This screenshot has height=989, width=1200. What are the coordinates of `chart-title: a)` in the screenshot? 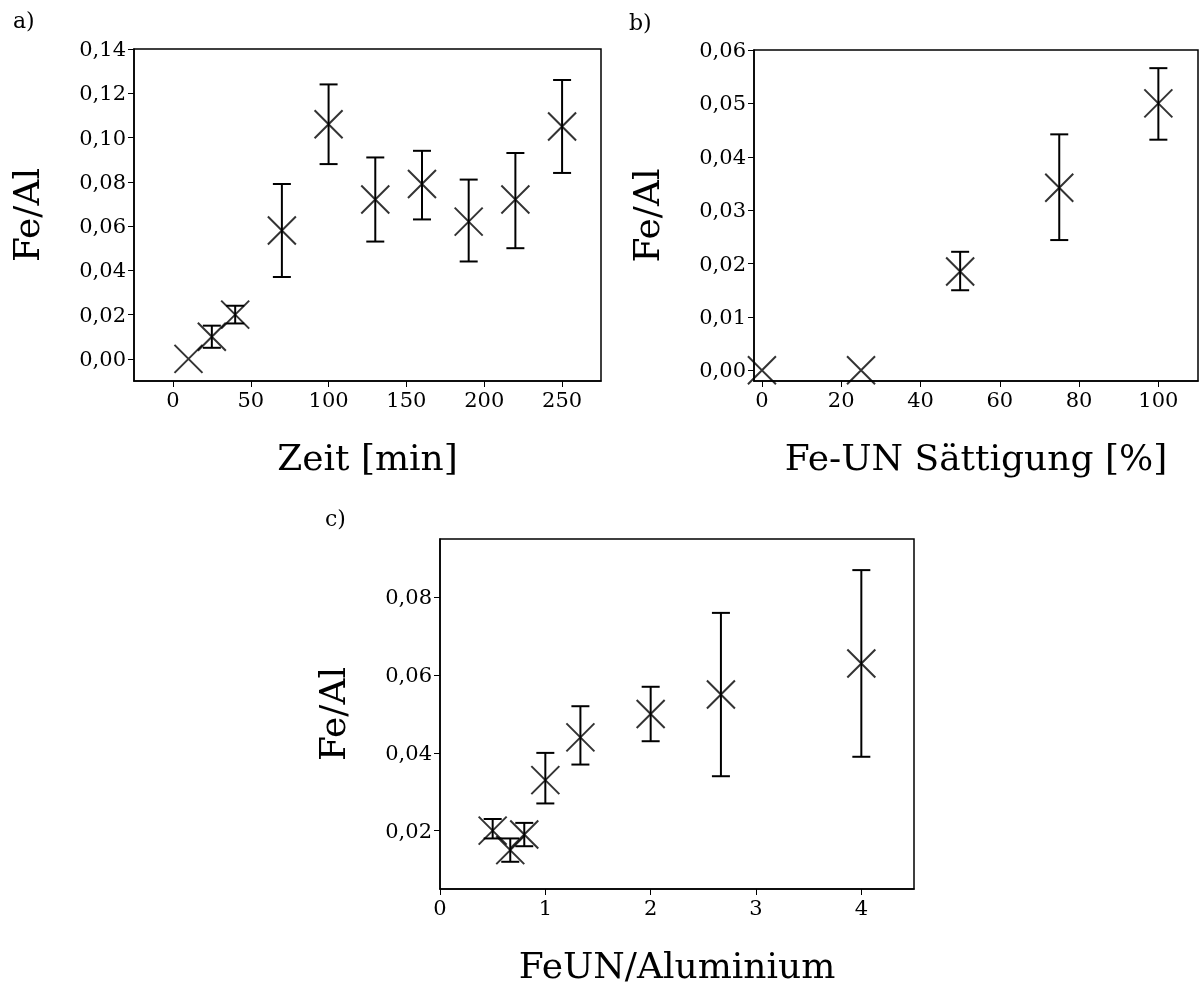 It's located at (24, 20).